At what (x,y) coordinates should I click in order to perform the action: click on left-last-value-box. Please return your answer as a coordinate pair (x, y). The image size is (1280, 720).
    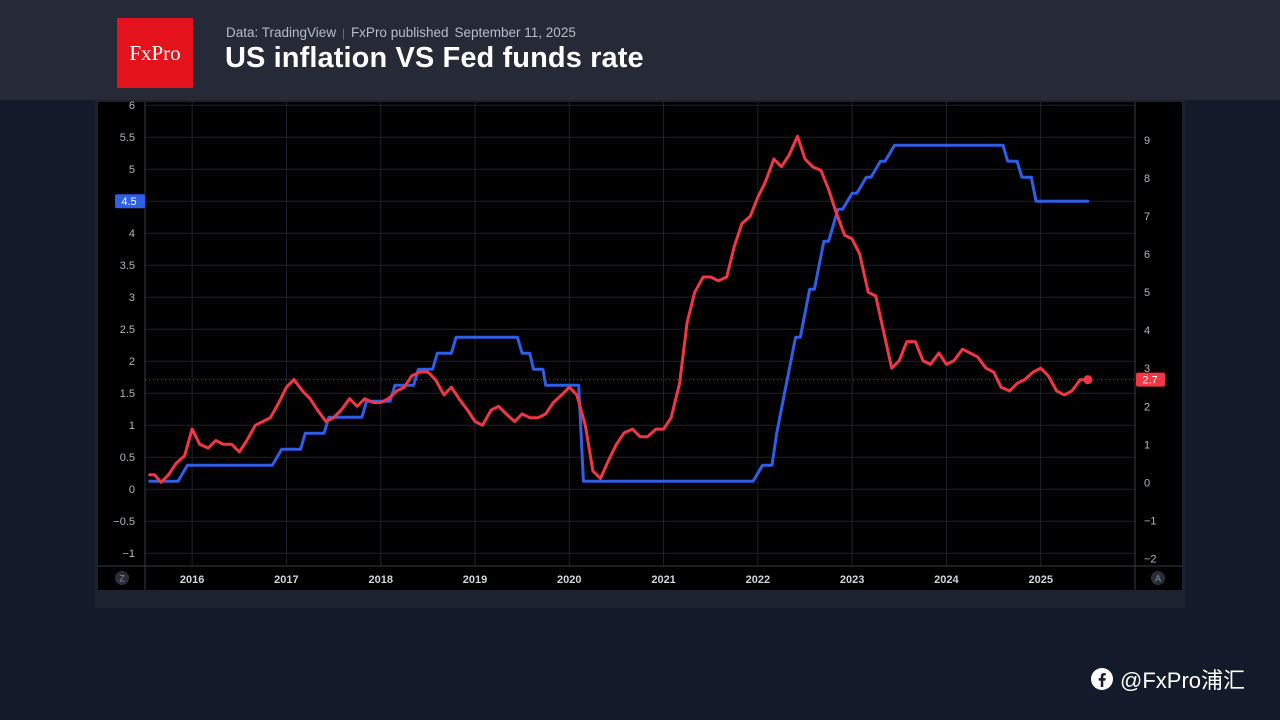
    Looking at the image, I should click on (130, 201).